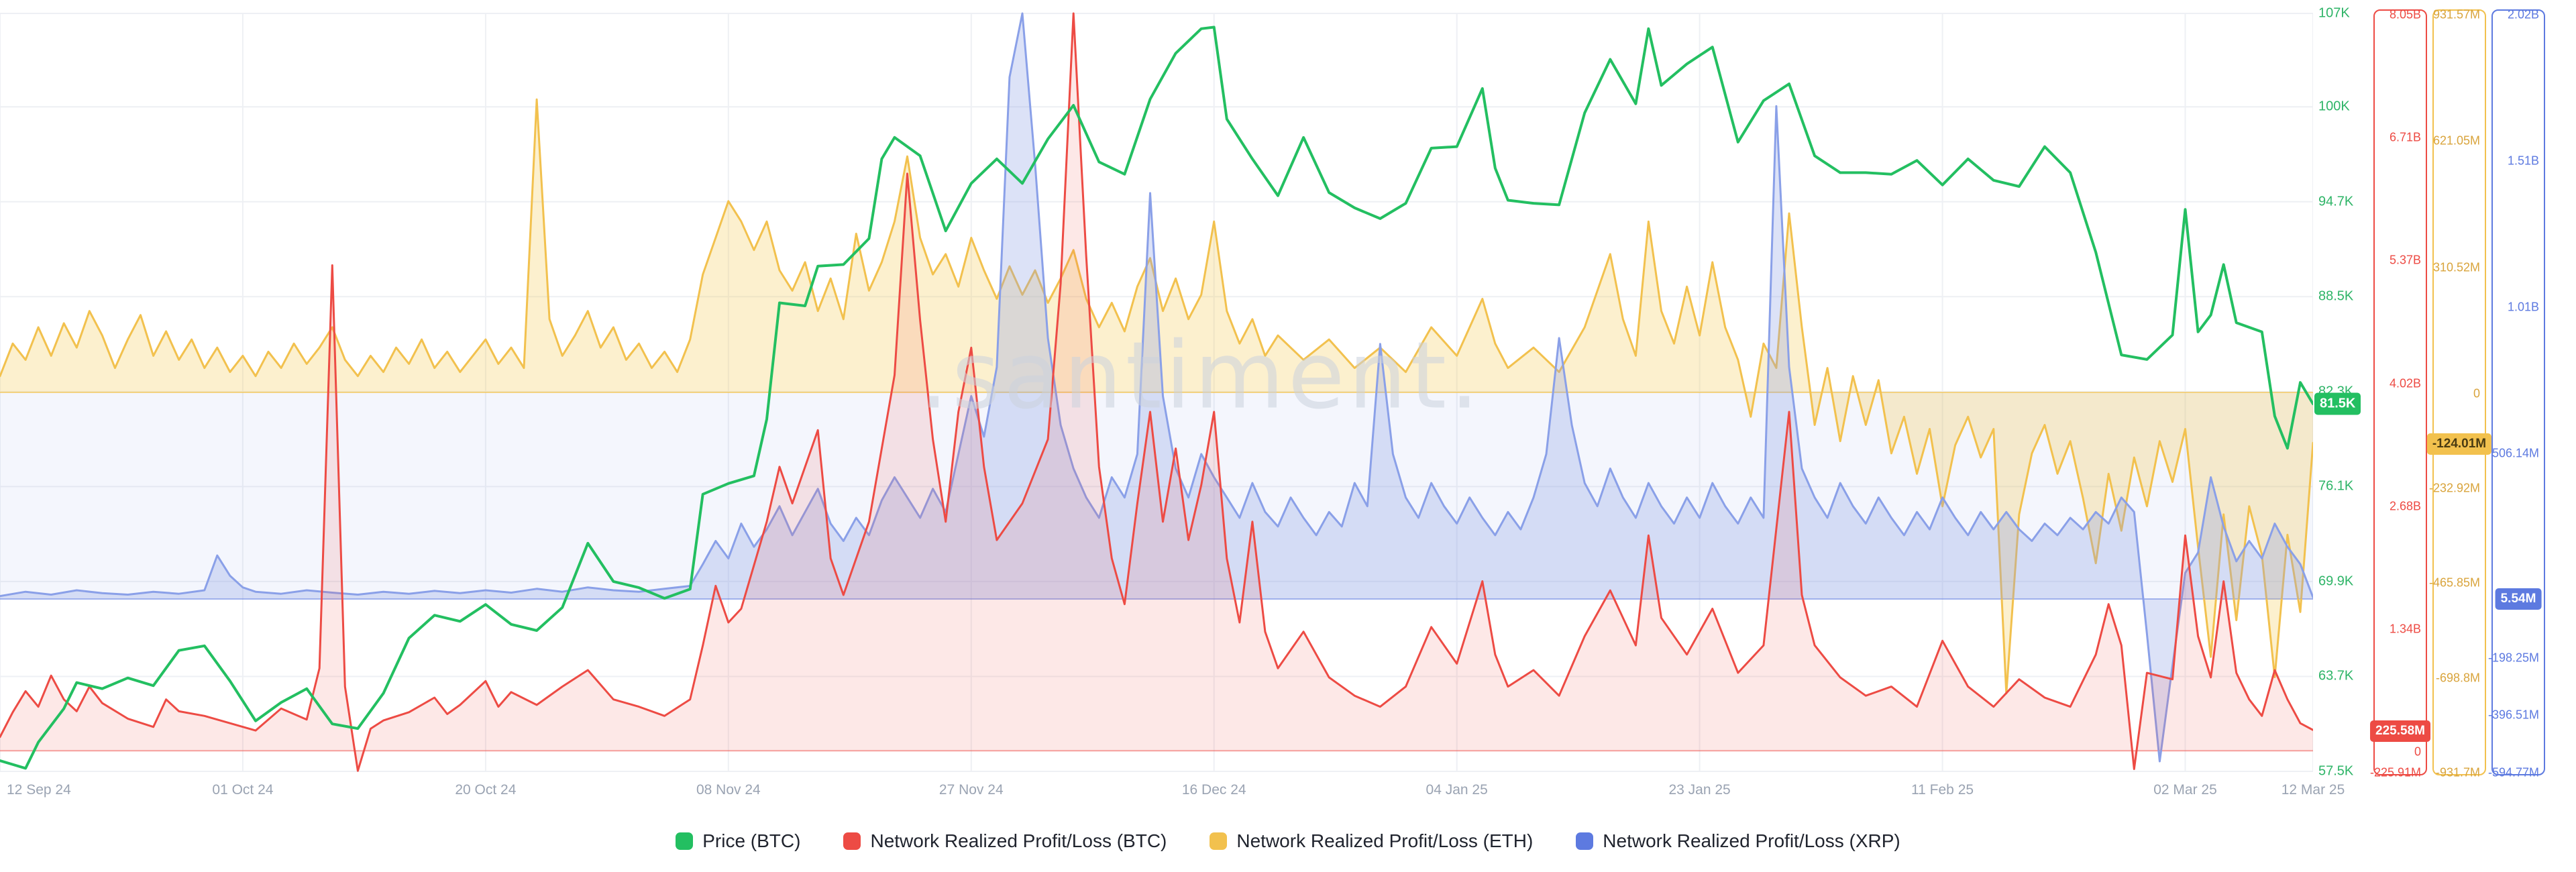 The height and width of the screenshot is (872, 2576). What do you see at coordinates (2336, 201) in the screenshot?
I see `price-btc-tick-label: 94.7K` at bounding box center [2336, 201].